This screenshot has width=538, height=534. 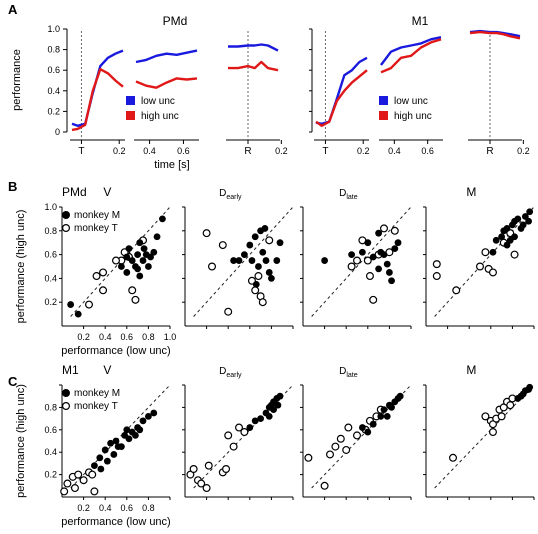 What do you see at coordinates (149, 151) in the screenshot?
I see `x-tick-label: 0.4` at bounding box center [149, 151].